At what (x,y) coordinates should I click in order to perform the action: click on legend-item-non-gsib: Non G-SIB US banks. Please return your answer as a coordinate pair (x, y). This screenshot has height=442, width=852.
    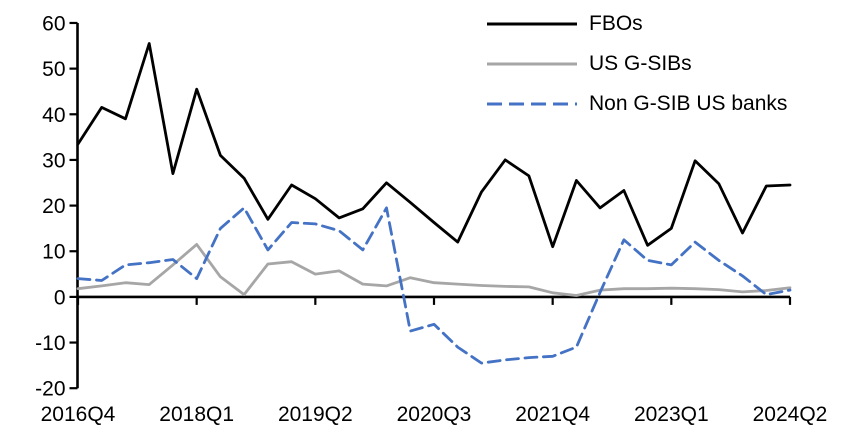
    Looking at the image, I should click on (637, 104).